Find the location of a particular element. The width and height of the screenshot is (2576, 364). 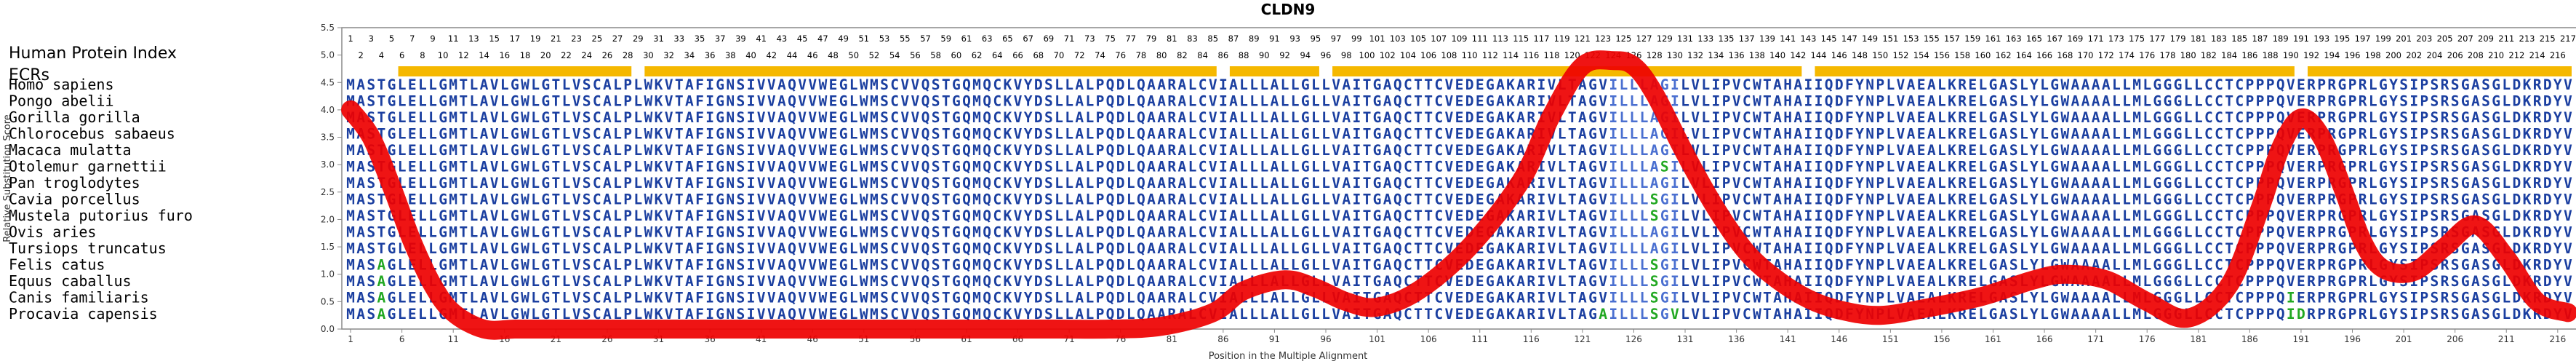

index-number-odd: 177 is located at coordinates (2157, 38).